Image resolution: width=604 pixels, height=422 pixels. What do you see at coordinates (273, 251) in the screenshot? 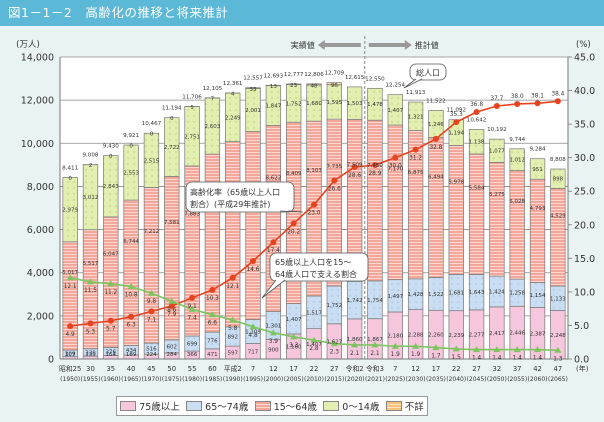
I see `aging-rate-label: 17.4` at bounding box center [273, 251].